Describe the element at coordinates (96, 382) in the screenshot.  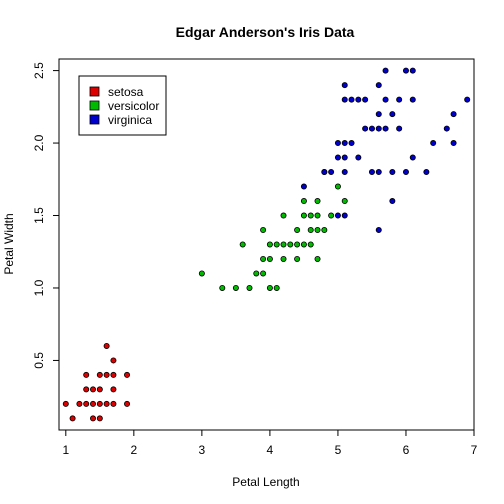
I see `series-setosa` at that location.